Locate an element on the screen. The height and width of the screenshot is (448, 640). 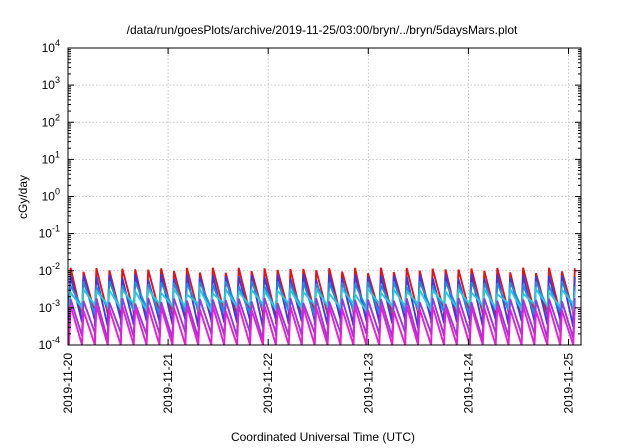
x-tick-label: 2019-11-22 is located at coordinates (268, 383).